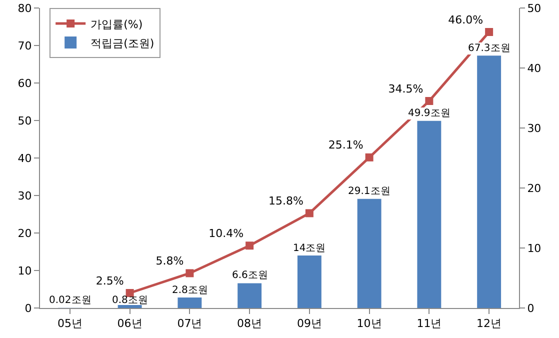  What do you see at coordinates (25, 83) in the screenshot?
I see `y-tick-label: 60` at bounding box center [25, 83].